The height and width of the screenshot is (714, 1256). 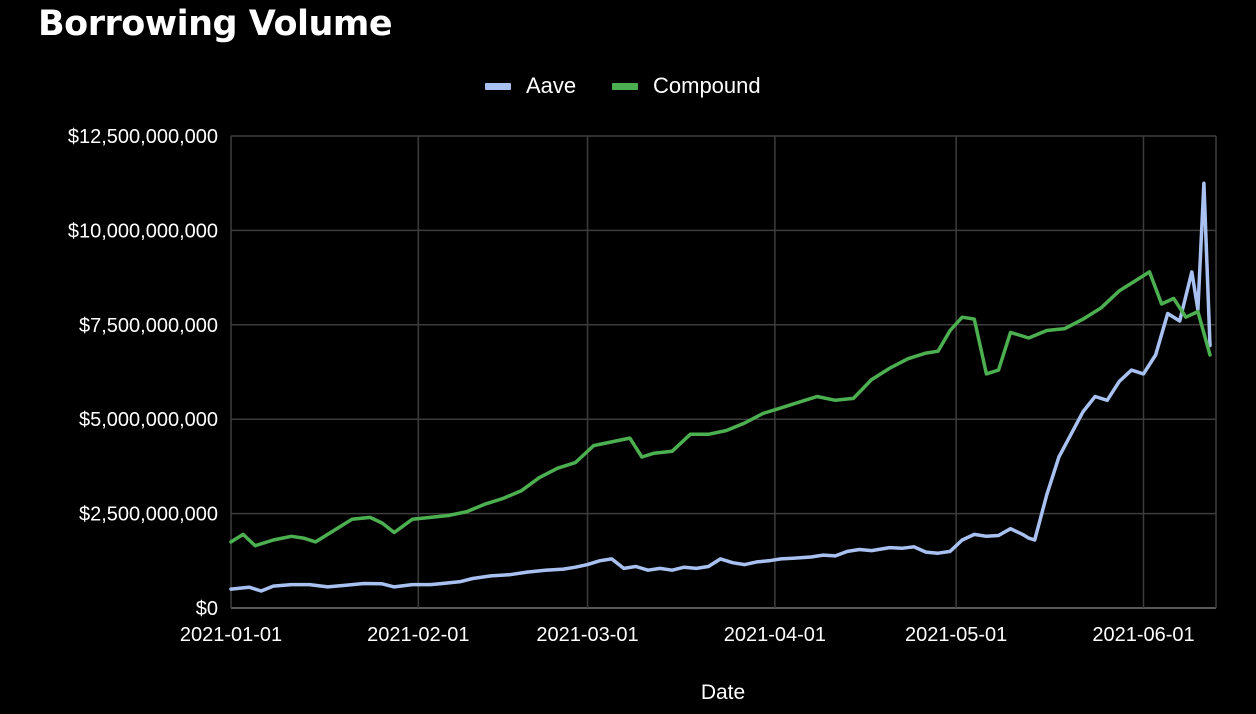 I want to click on y-tick-label: $12,500,000,000, so click(x=143, y=137).